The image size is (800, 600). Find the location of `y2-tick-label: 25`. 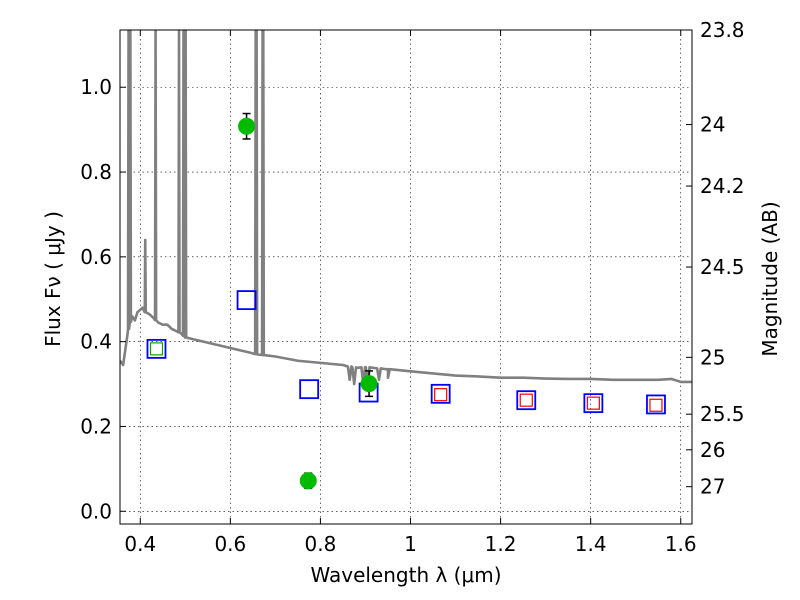

y2-tick-label: 25 is located at coordinates (712, 357).